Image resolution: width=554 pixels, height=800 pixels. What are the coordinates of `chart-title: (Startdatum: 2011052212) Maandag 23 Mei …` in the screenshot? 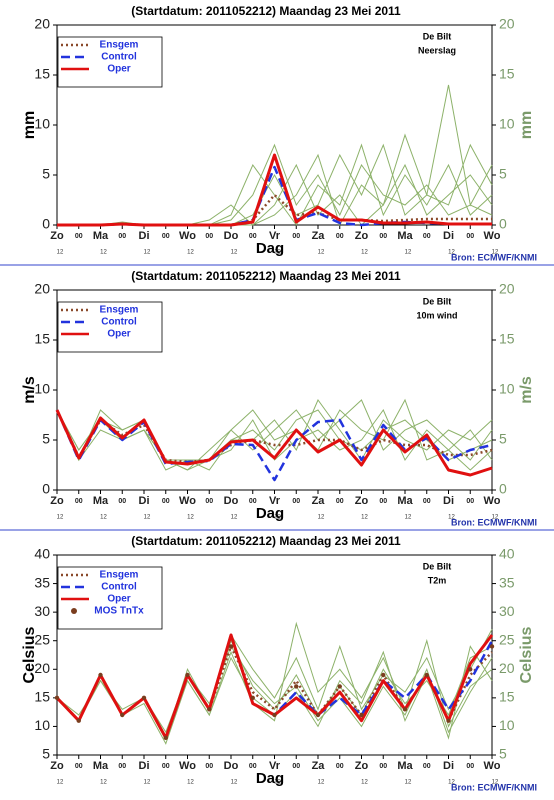 It's located at (266, 541).